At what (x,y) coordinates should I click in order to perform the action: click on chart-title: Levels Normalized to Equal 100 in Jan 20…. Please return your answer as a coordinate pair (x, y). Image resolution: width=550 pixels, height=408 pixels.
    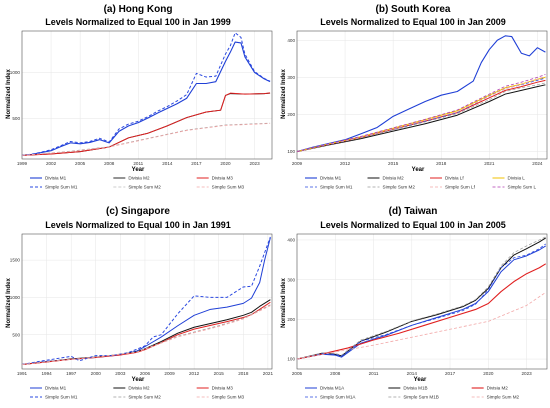
    Looking at the image, I should click on (413, 225).